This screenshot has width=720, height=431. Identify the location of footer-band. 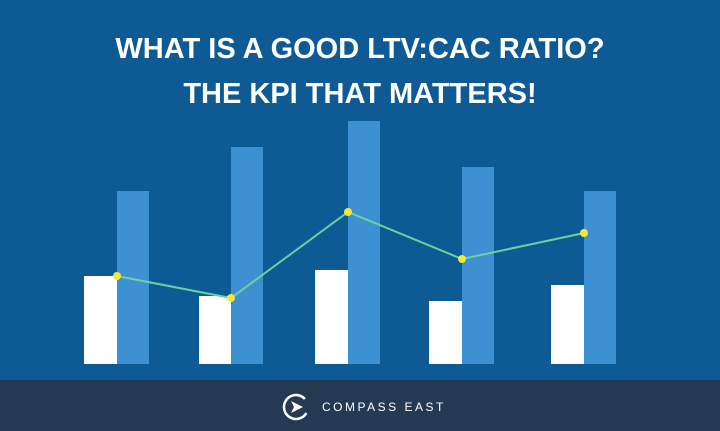
(360, 405).